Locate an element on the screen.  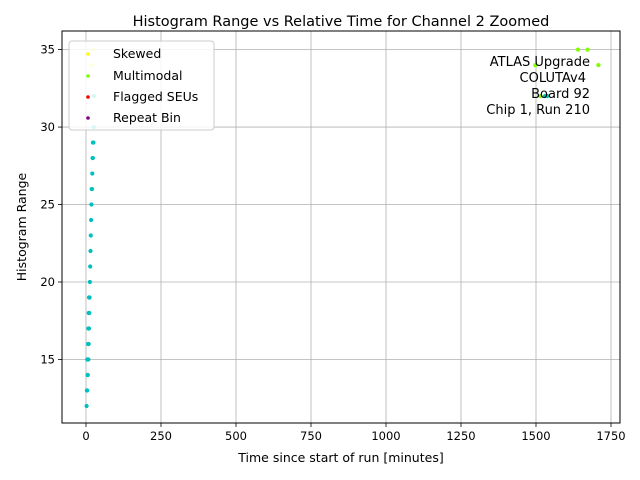
y-axis-label: Histogram Range is located at coordinates (21, 226).